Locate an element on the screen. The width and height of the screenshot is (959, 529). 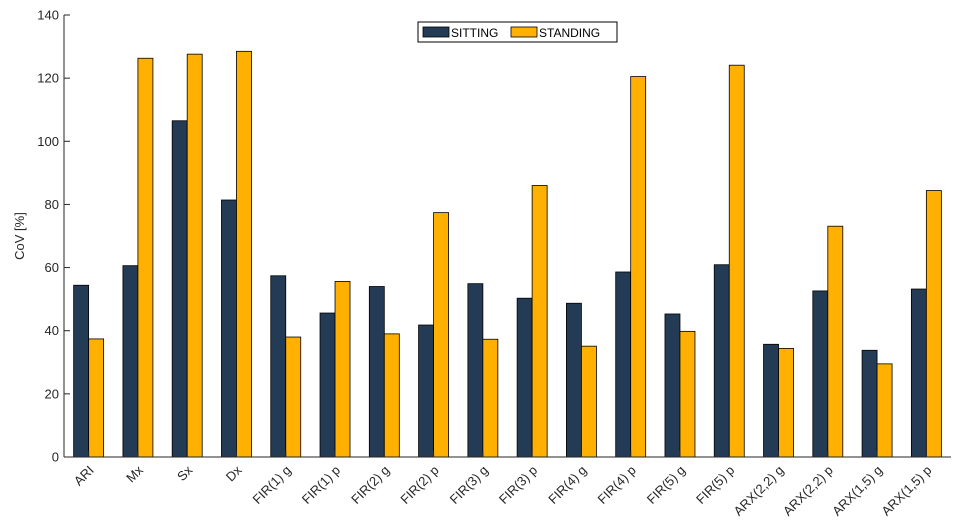
legend-swatch-standing is located at coordinates (524, 32).